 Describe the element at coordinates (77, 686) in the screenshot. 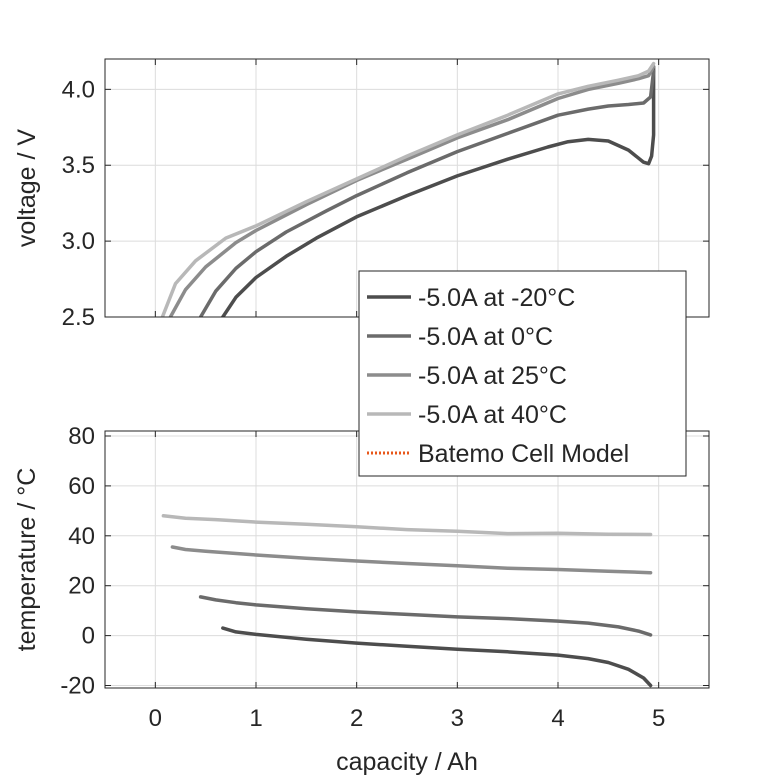

I see `y-tick-label: -20` at that location.